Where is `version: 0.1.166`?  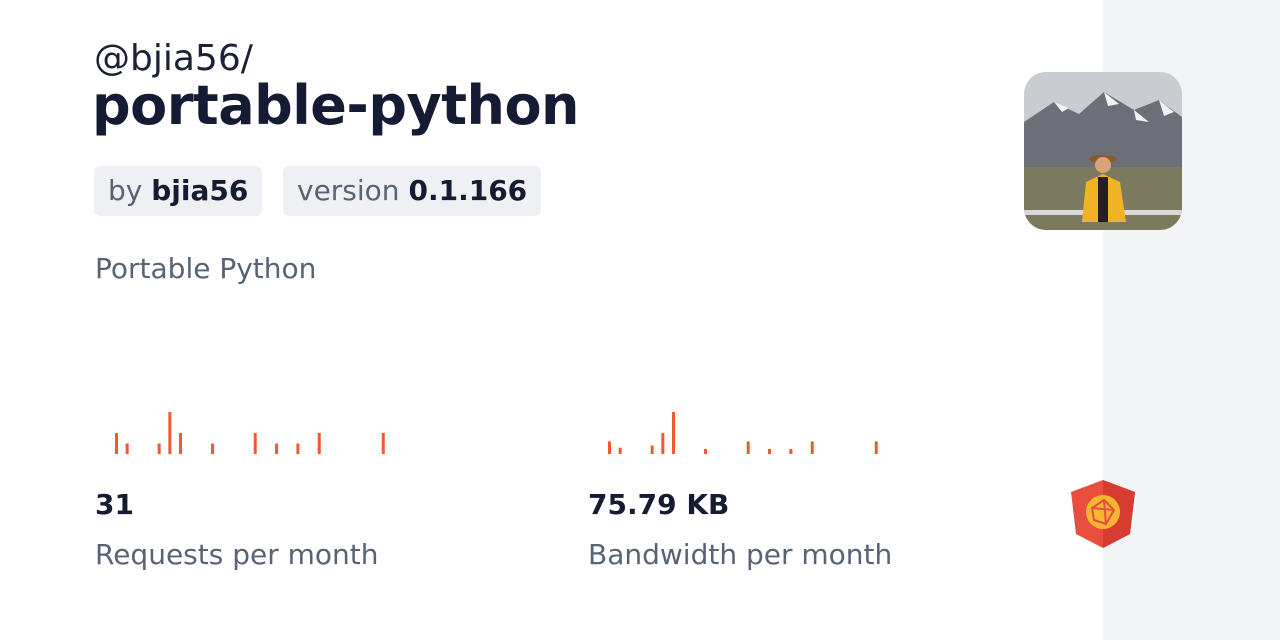 version: 0.1.166 is located at coordinates (468, 190).